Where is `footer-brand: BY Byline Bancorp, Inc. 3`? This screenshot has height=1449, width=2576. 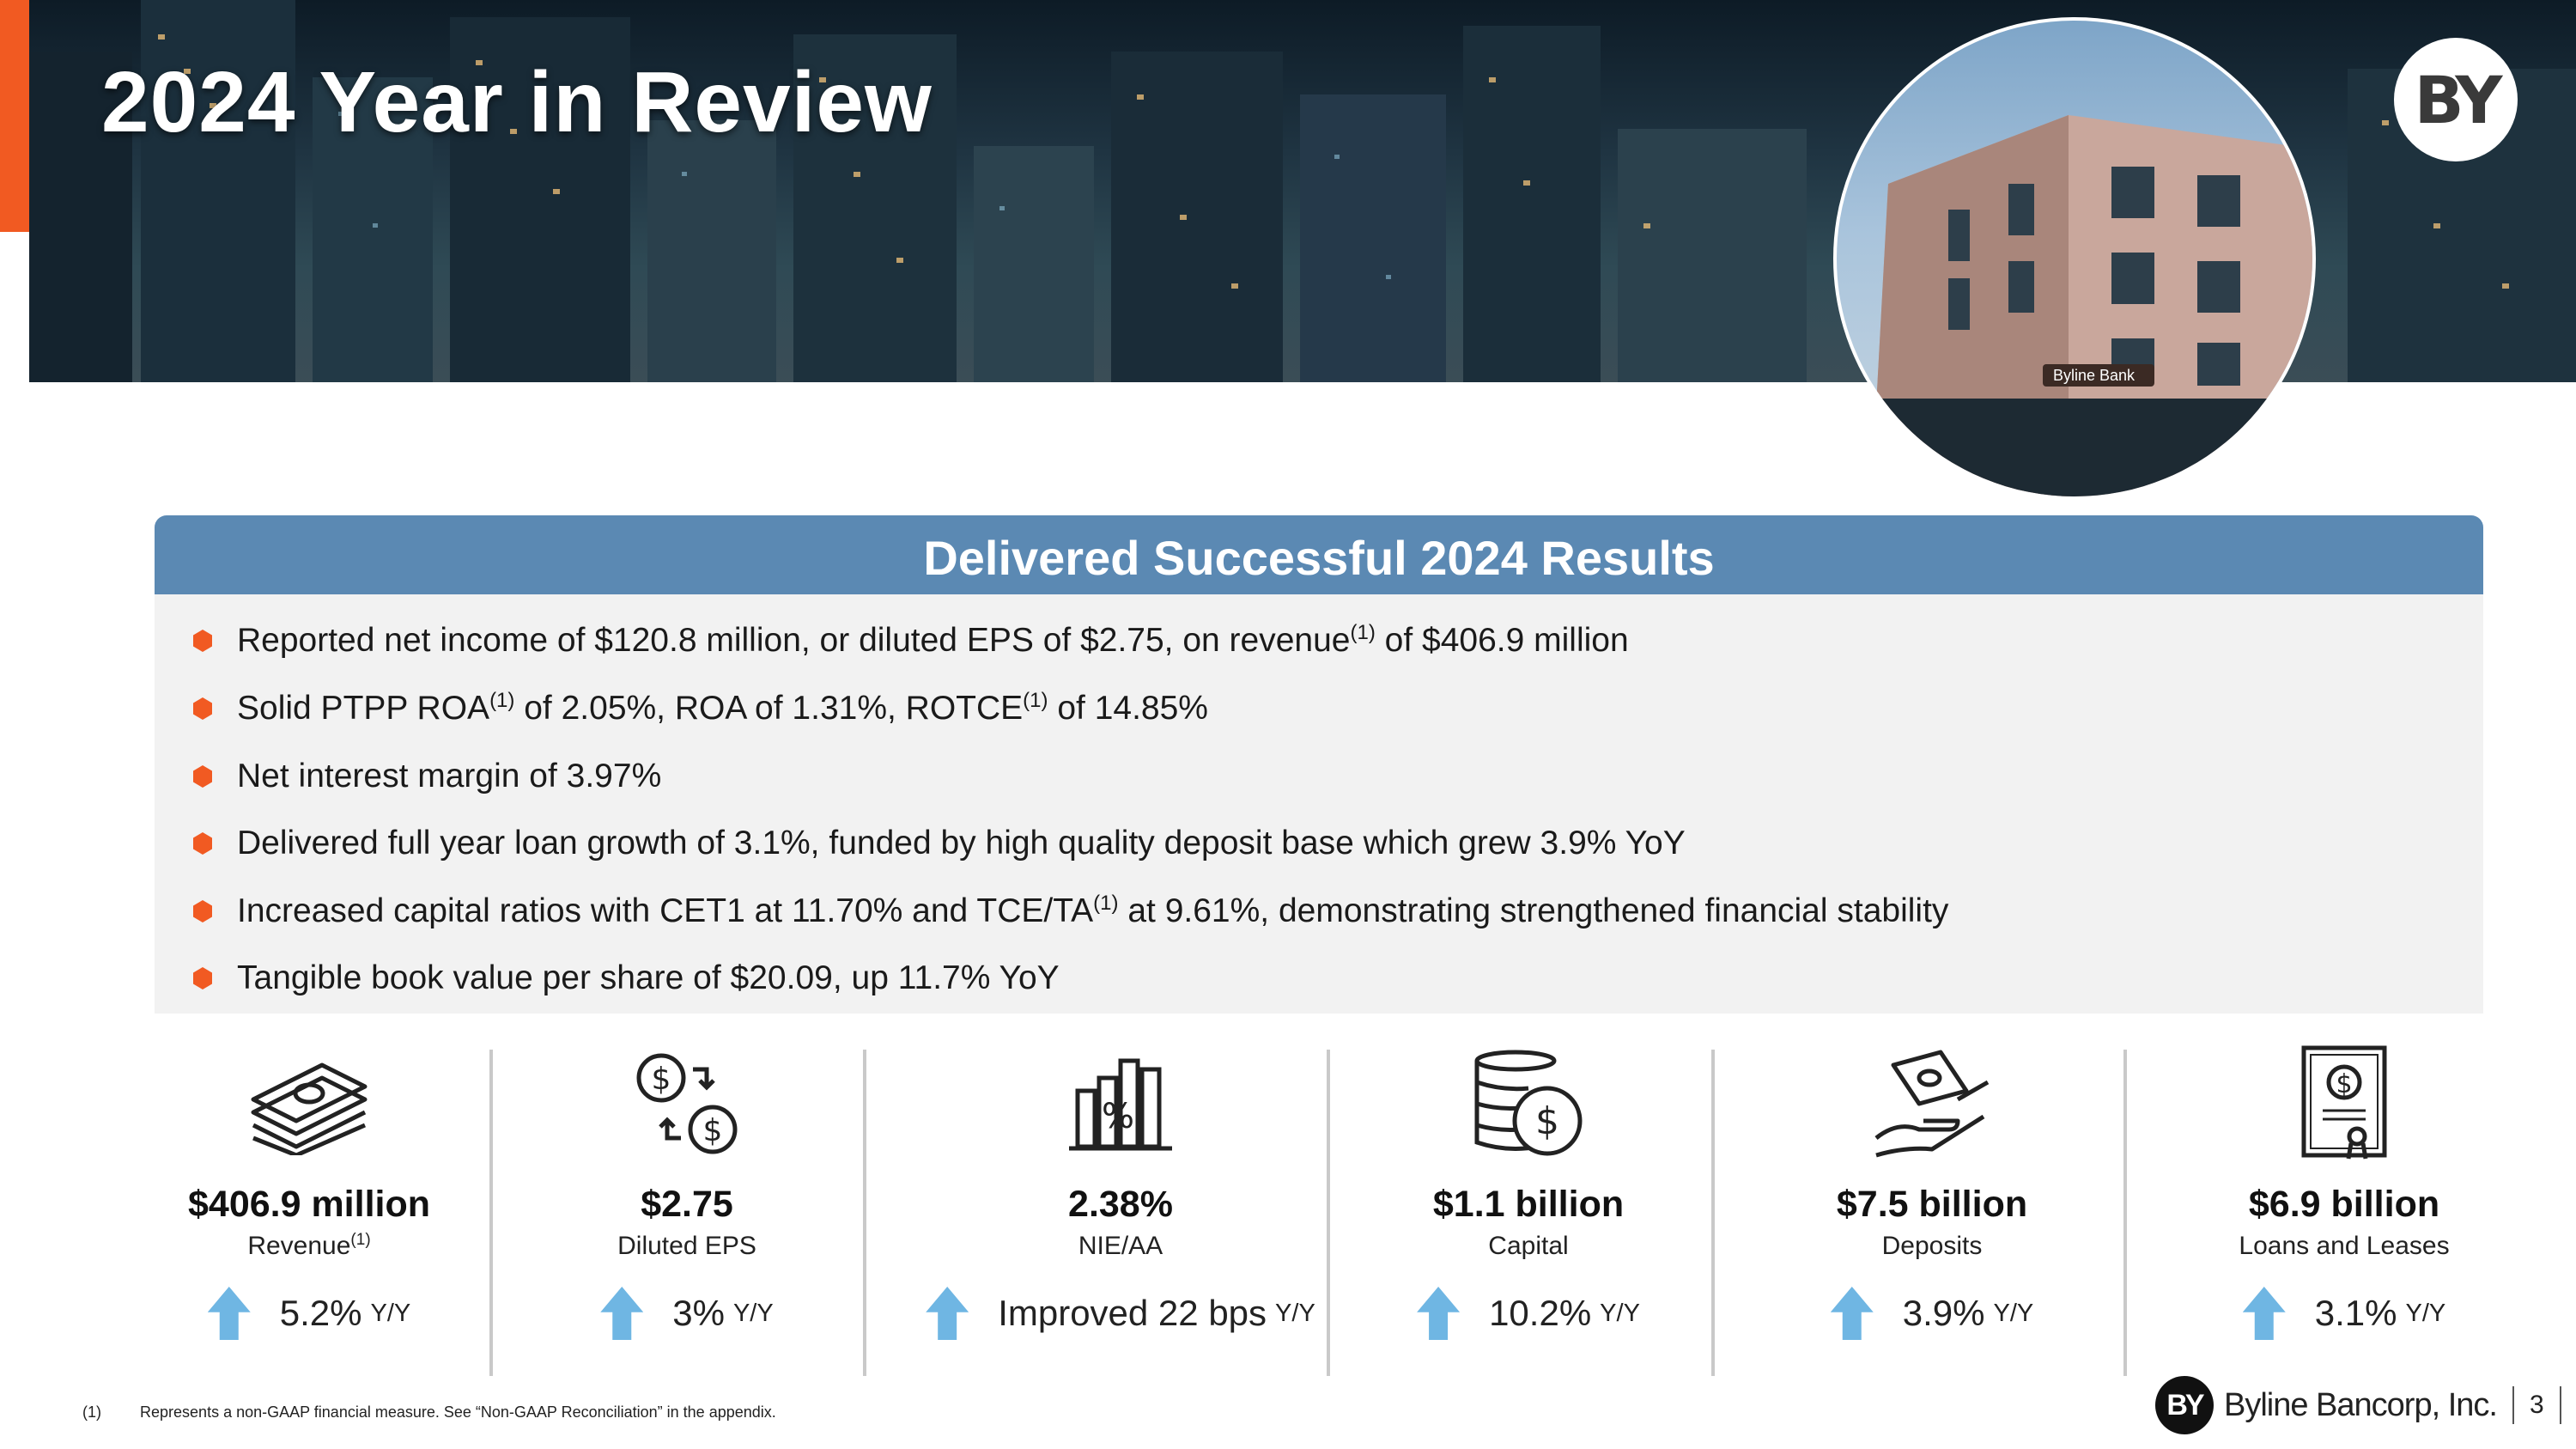
footer-brand: BY Byline Bancorp, Inc. 3 is located at coordinates (2358, 1405).